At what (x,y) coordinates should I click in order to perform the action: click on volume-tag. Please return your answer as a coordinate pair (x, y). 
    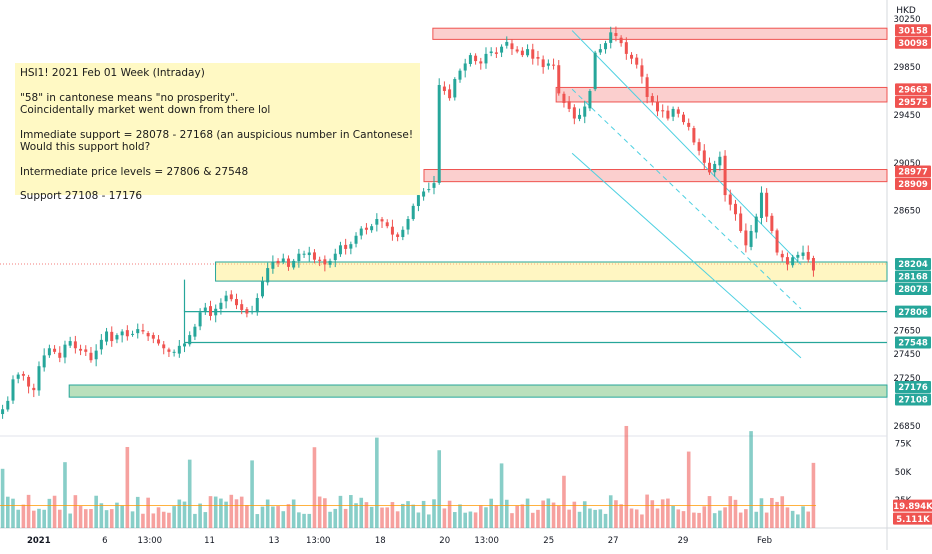
    Looking at the image, I should click on (912, 518).